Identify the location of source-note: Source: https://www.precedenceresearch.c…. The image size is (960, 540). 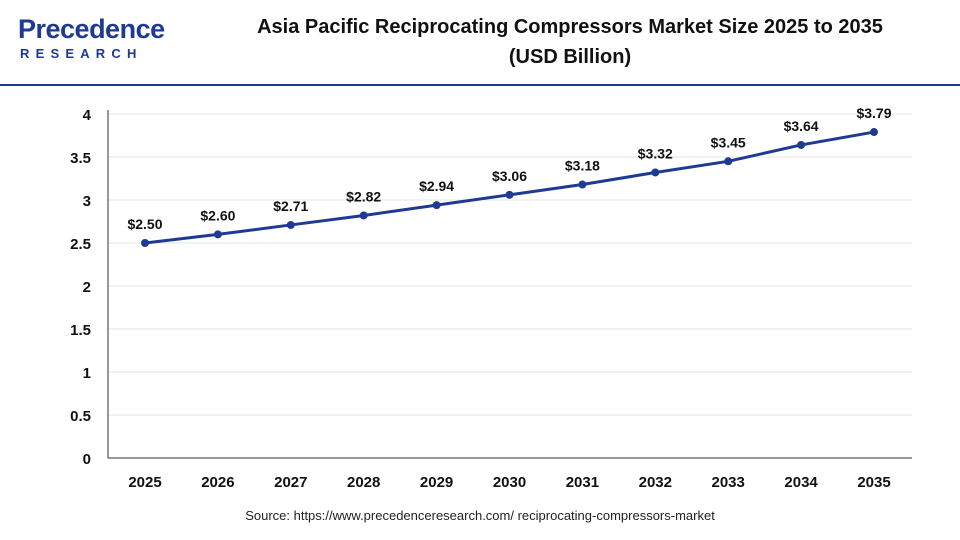
(480, 515).